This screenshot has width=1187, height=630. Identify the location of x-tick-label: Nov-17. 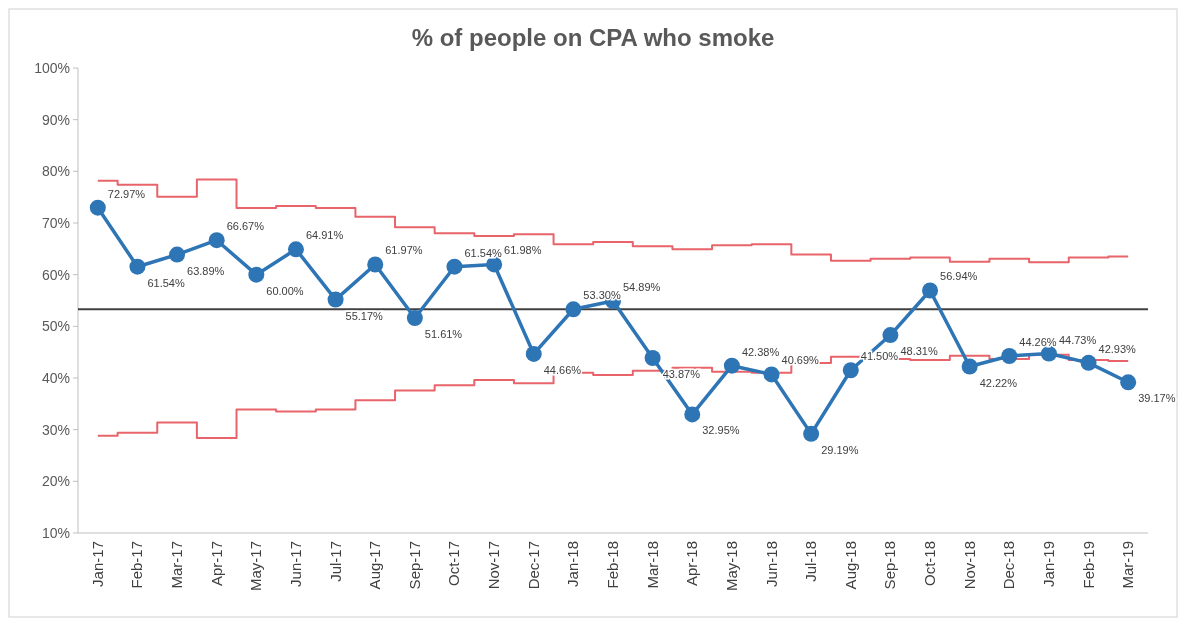
(494, 565).